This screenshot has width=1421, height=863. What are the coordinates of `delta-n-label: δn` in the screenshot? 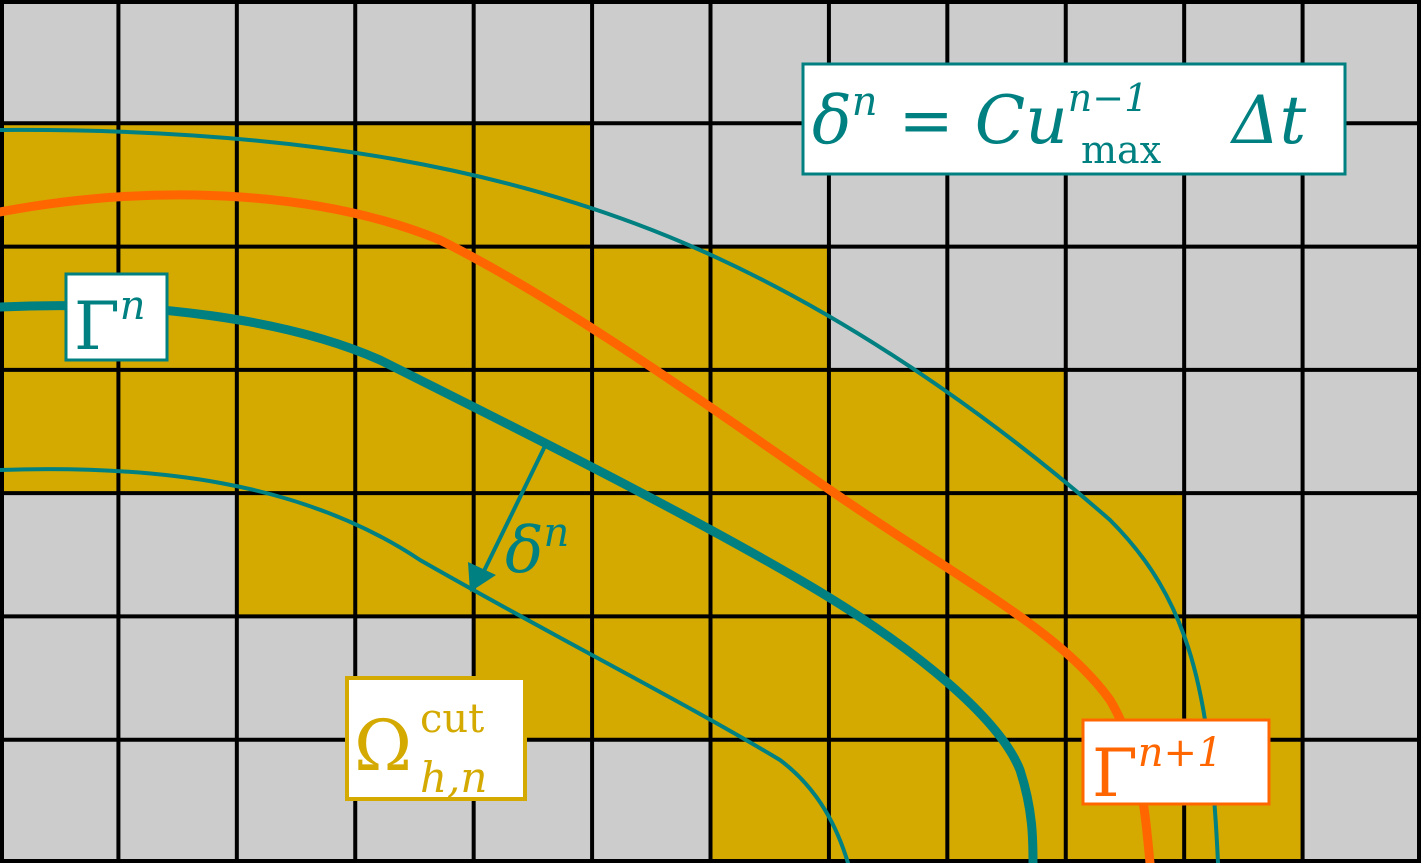 It's located at (537, 549).